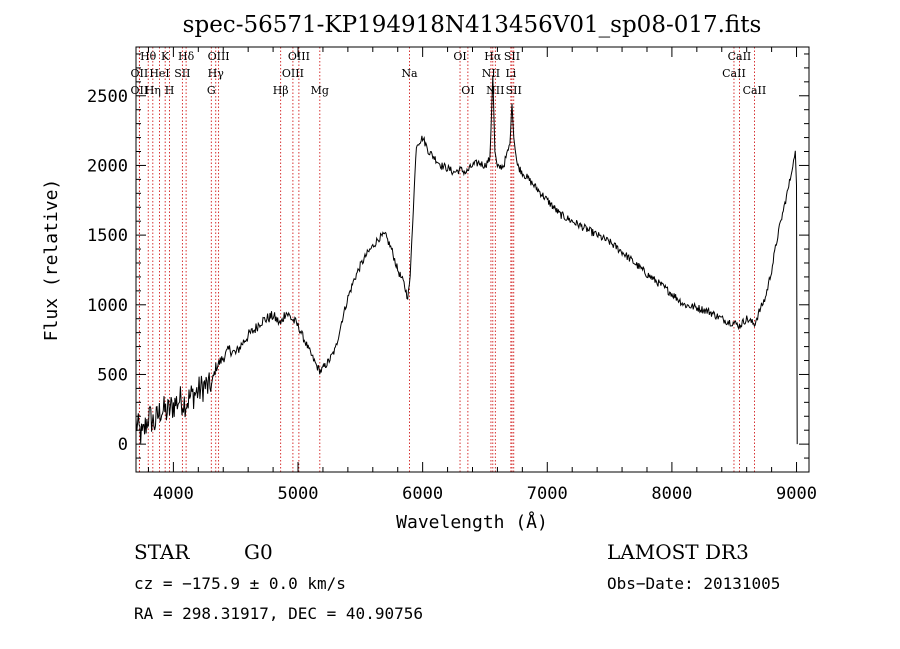  Describe the element at coordinates (107, 97) in the screenshot. I see `y-tick-label-5: 2500` at that location.